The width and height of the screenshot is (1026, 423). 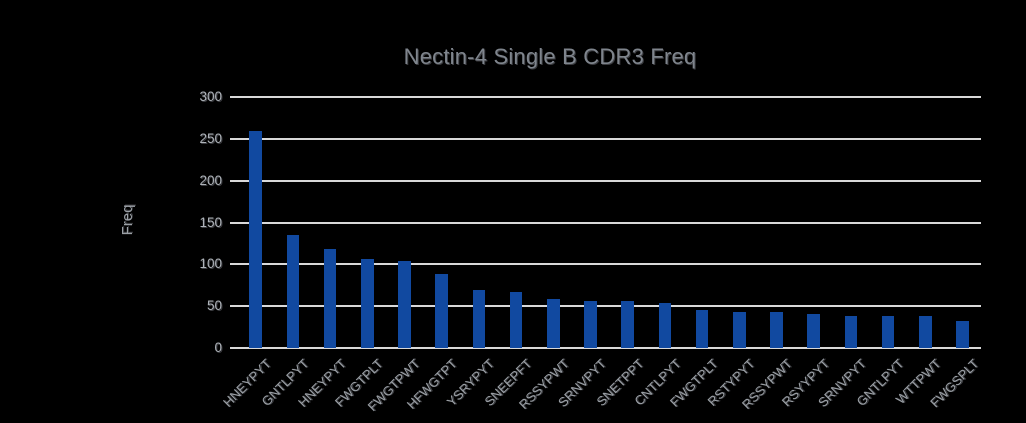 What do you see at coordinates (962, 334) in the screenshot?
I see `bar-FWGSPLT` at bounding box center [962, 334].